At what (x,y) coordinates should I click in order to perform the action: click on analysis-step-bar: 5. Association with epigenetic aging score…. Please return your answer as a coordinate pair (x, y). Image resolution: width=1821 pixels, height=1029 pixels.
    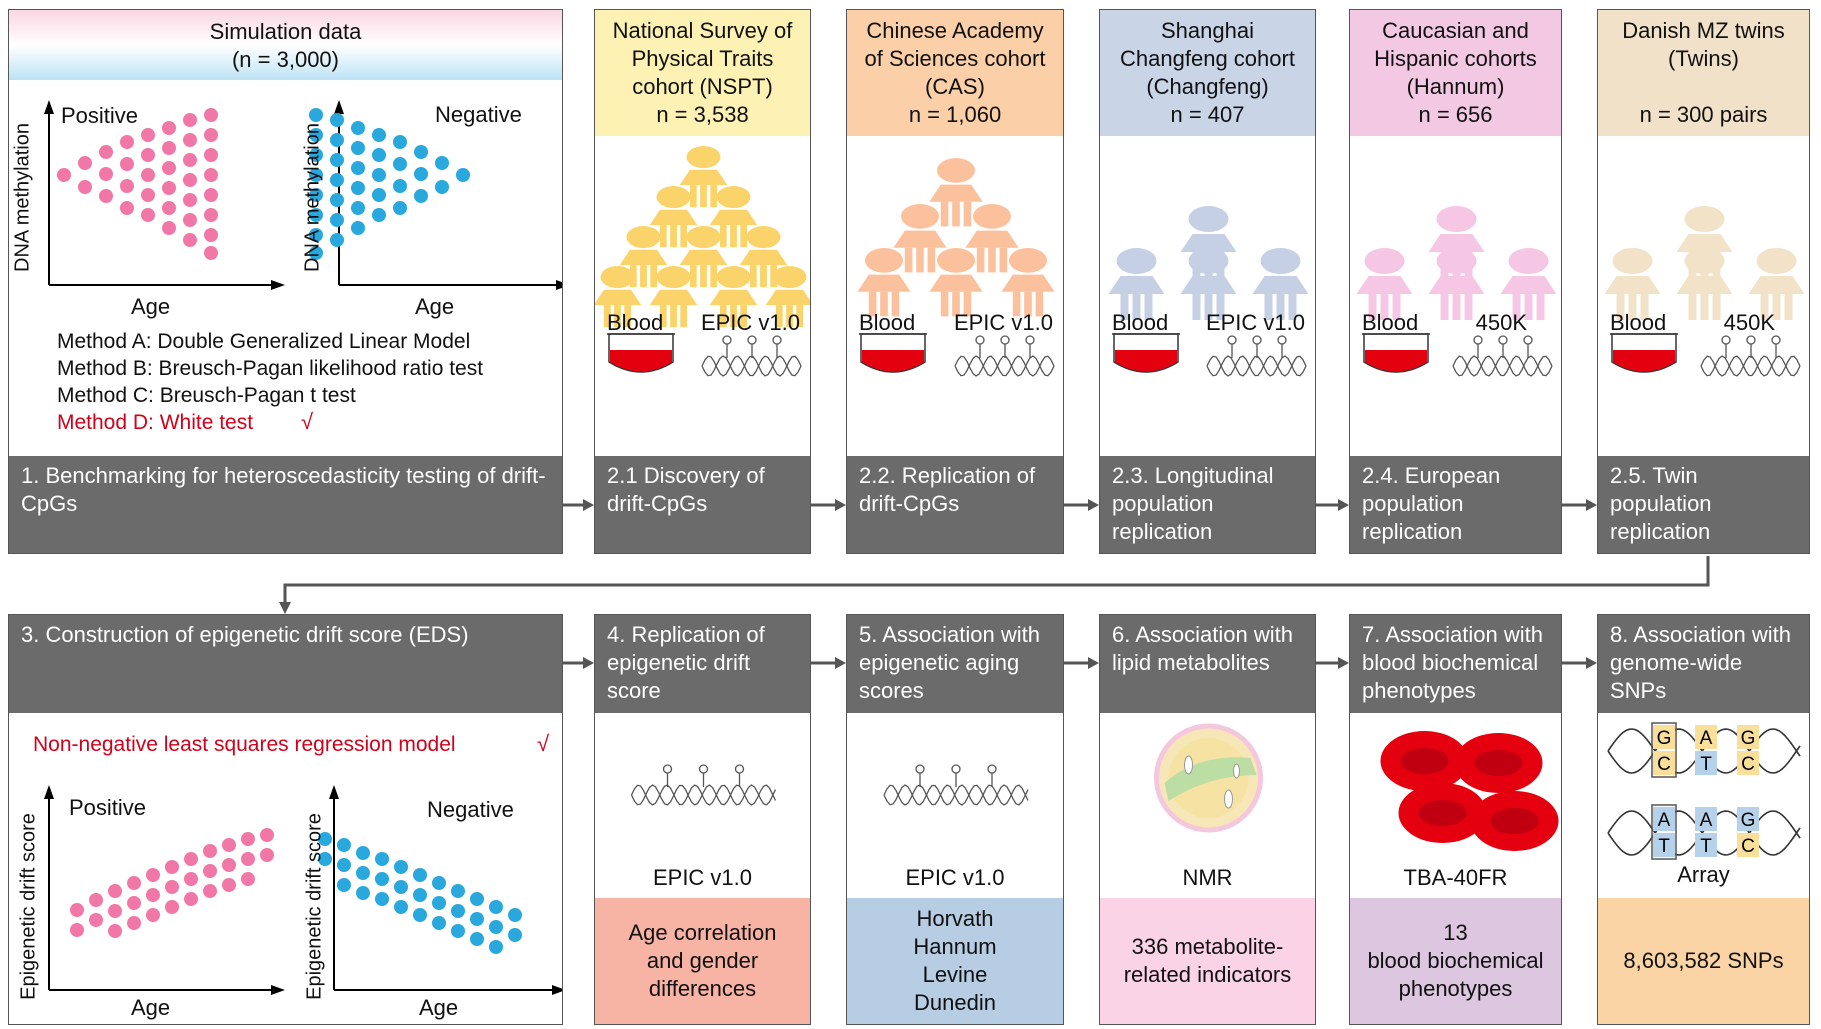
    Looking at the image, I should click on (955, 664).